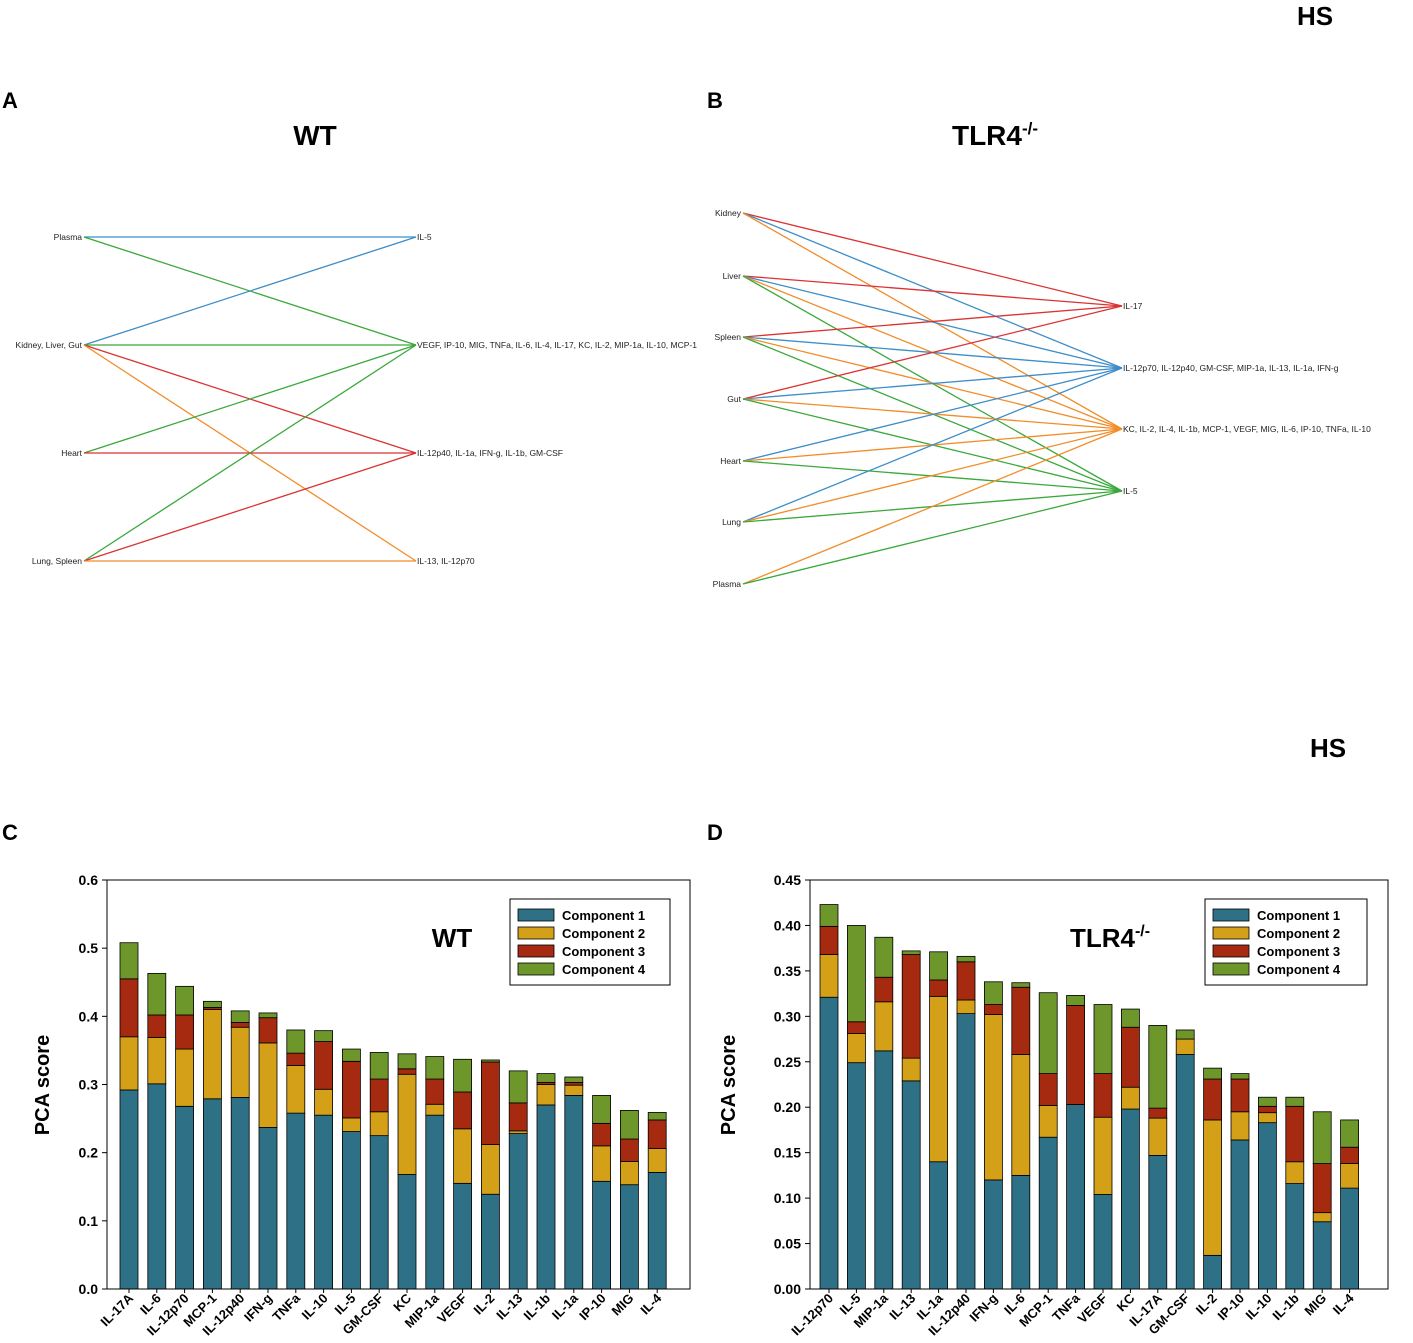 The height and width of the screenshot is (1343, 1413). Describe the element at coordinates (1092, 1308) in the screenshot. I see `chart-tlr4-x-tick-label: VEGF` at that location.